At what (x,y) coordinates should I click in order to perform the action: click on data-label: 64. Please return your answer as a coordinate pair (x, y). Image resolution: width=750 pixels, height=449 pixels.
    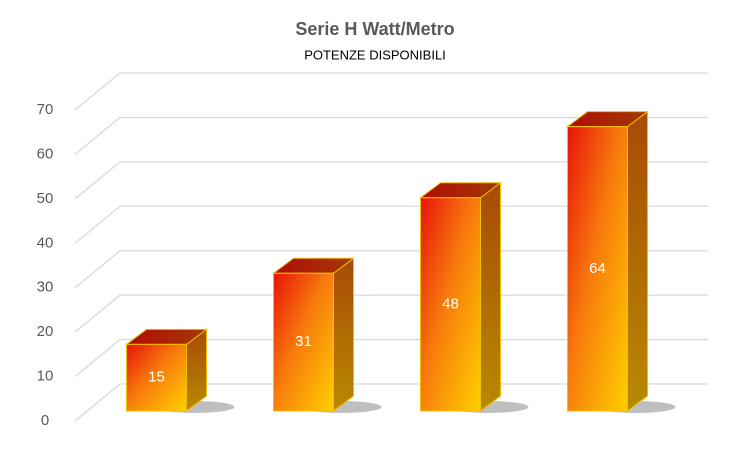
    Looking at the image, I should click on (597, 268).